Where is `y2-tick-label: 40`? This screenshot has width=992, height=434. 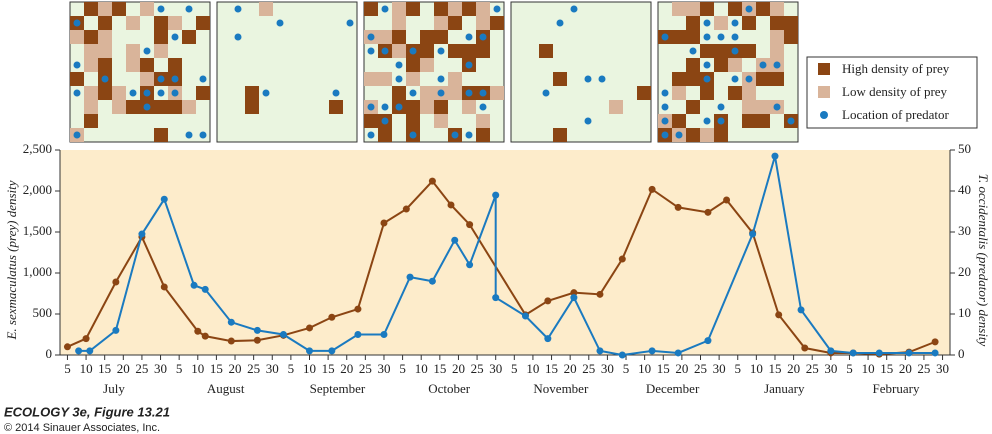 y2-tick-label: 40 is located at coordinates (964, 189).